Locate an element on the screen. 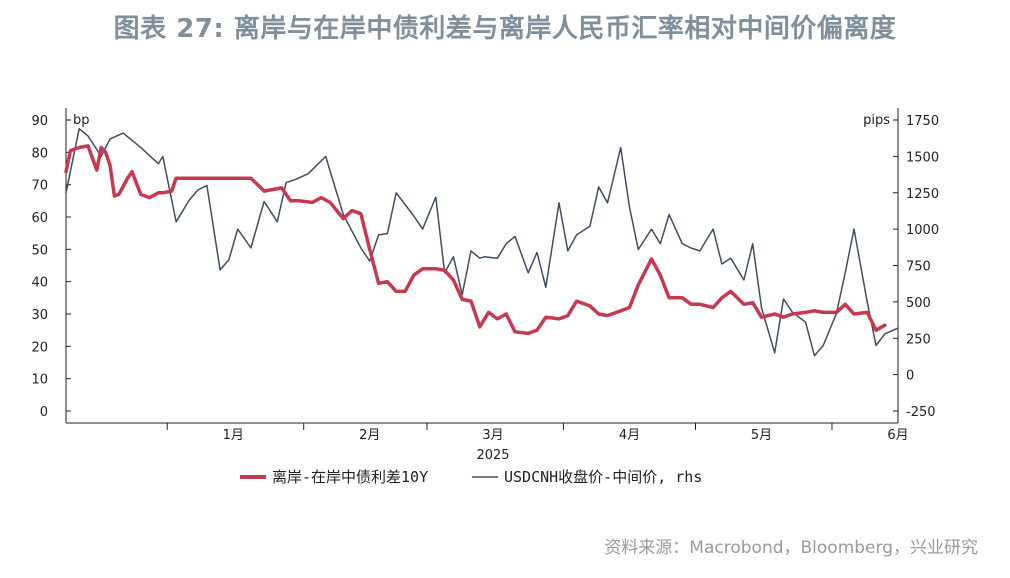 This screenshot has height=578, width=1010. x-tick-label: 3月 is located at coordinates (492, 435).